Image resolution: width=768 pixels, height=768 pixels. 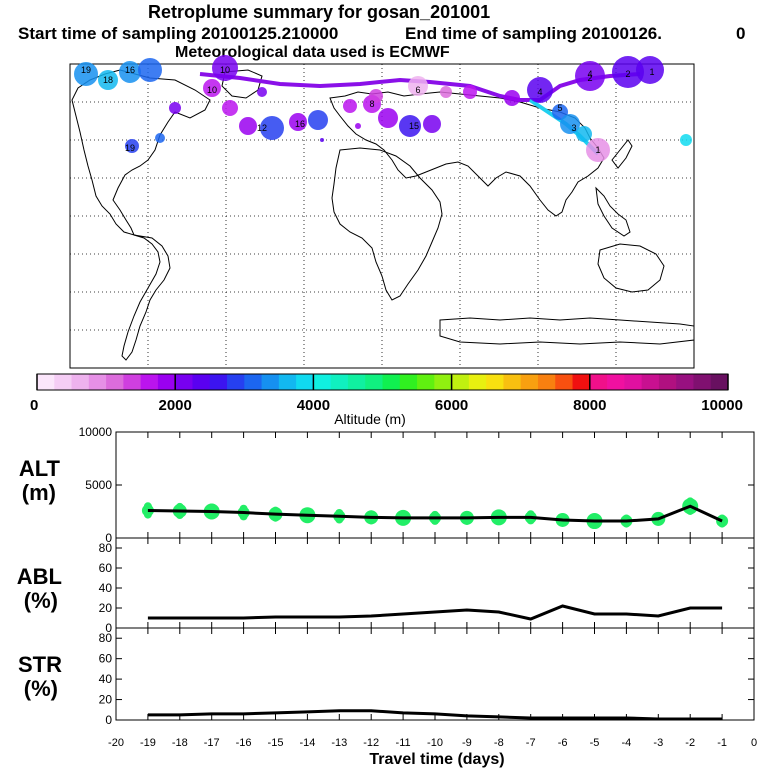 I want to click on end-time-suffix: 0, so click(x=741, y=33).